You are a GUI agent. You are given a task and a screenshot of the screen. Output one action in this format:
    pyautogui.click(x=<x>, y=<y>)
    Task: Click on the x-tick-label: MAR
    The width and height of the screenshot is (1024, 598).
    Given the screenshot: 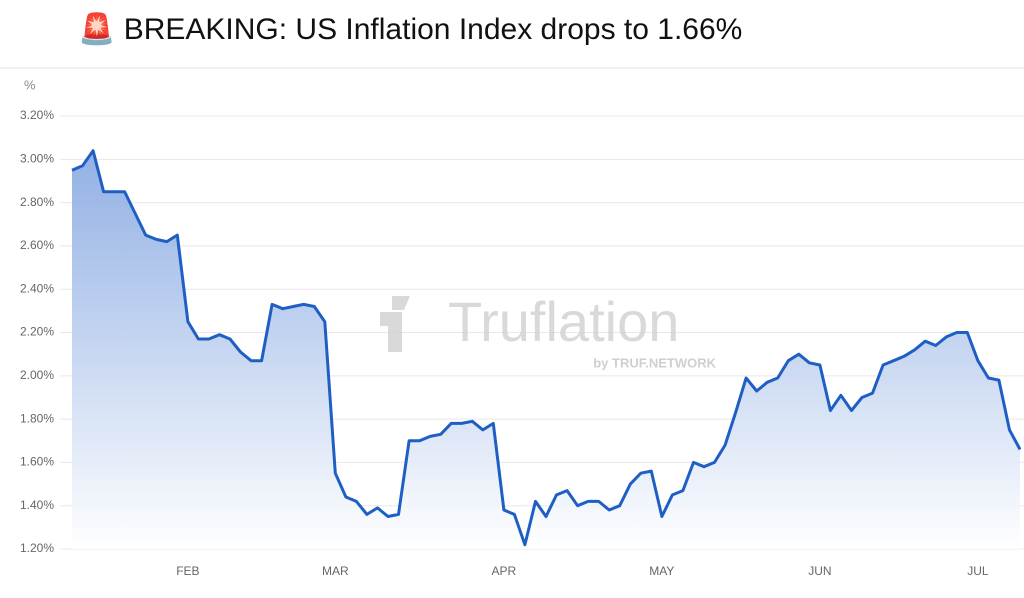 What is the action you would take?
    pyautogui.click(x=335, y=571)
    